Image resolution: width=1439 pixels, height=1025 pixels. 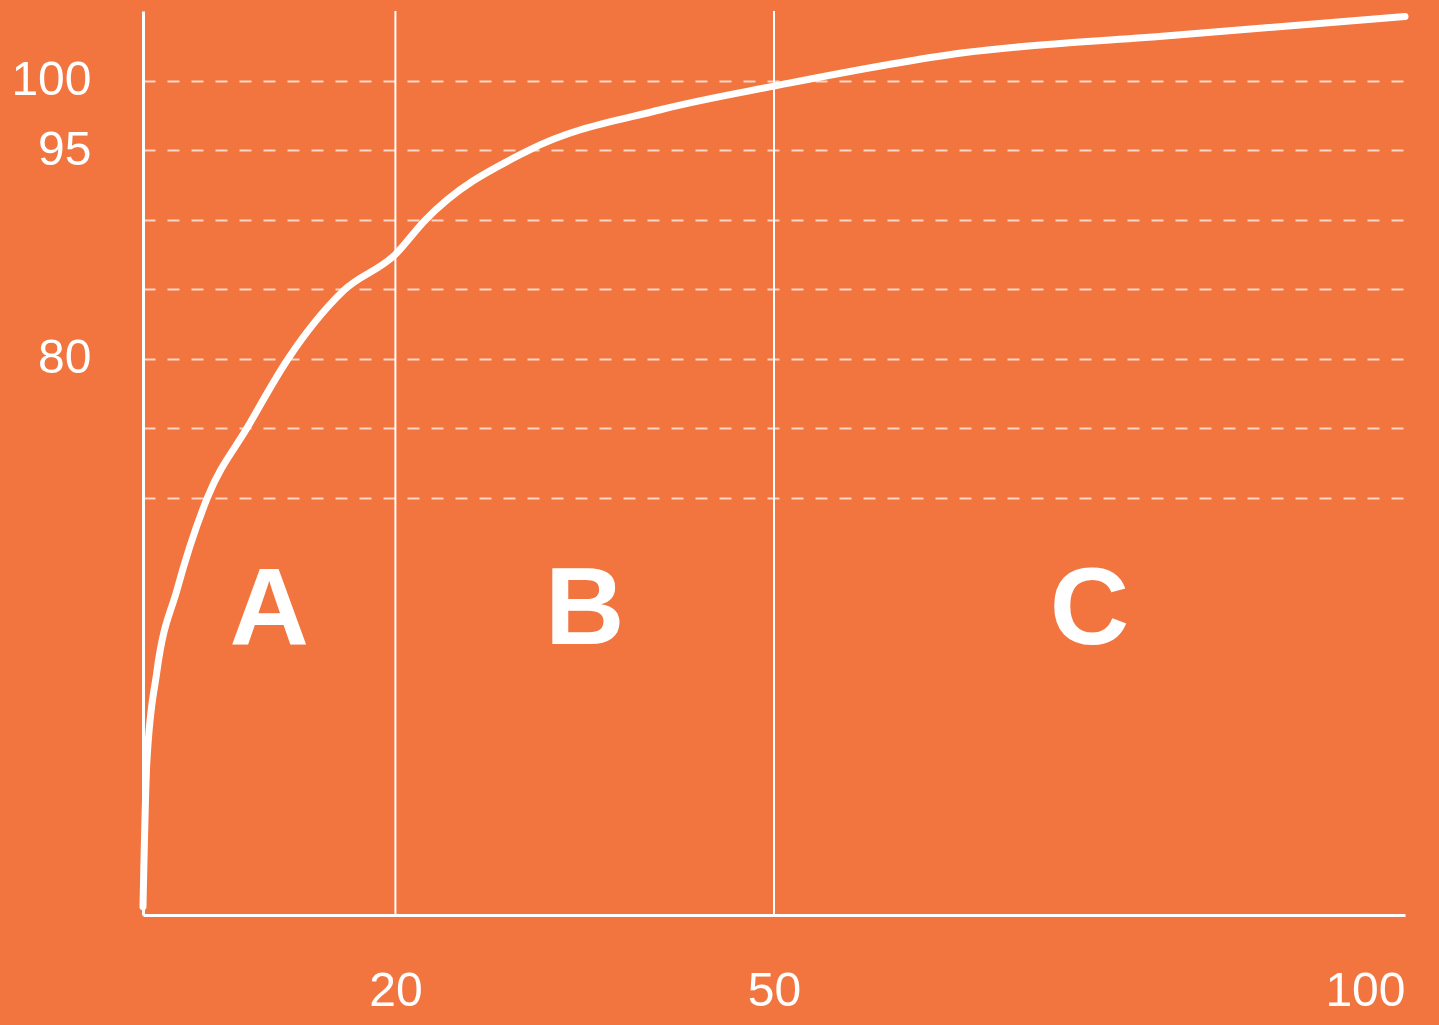 I want to click on y-tick-label: 95, so click(x=65, y=148).